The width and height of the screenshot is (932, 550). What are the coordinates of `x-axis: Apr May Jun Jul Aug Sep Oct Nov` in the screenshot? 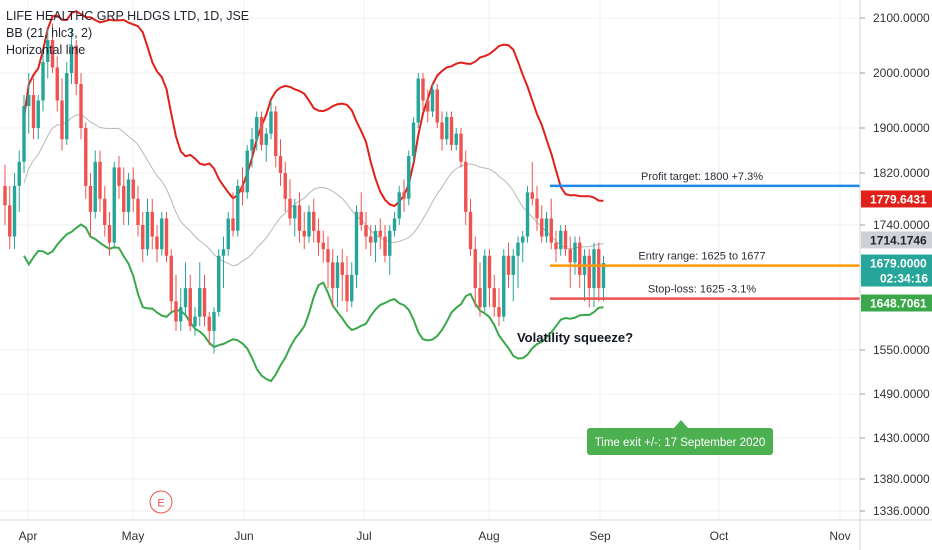 It's located at (435, 536).